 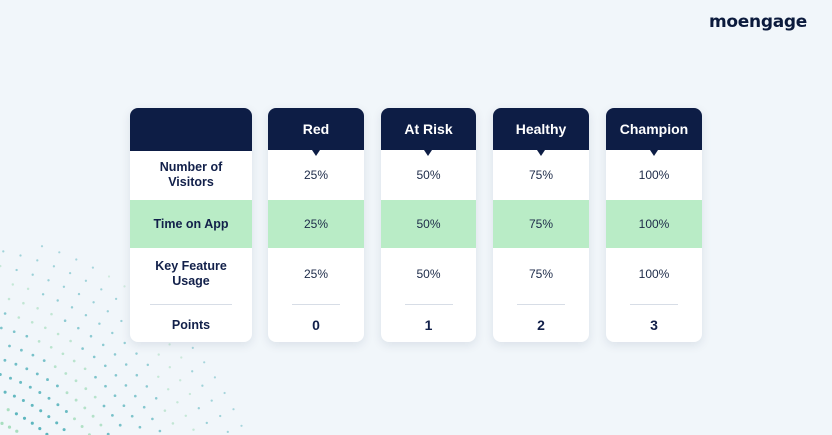 What do you see at coordinates (428, 225) in the screenshot?
I see `tier-card-at-risk: At Risk 50% 50% 50% 1` at bounding box center [428, 225].